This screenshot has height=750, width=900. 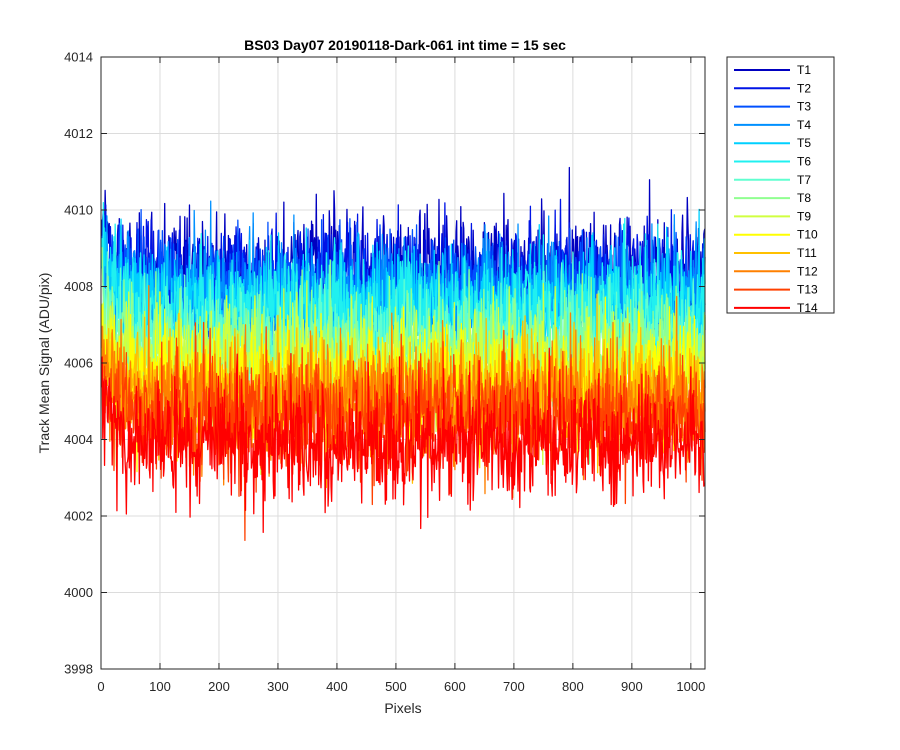 I want to click on y-tick-label: 4014, so click(x=78, y=57).